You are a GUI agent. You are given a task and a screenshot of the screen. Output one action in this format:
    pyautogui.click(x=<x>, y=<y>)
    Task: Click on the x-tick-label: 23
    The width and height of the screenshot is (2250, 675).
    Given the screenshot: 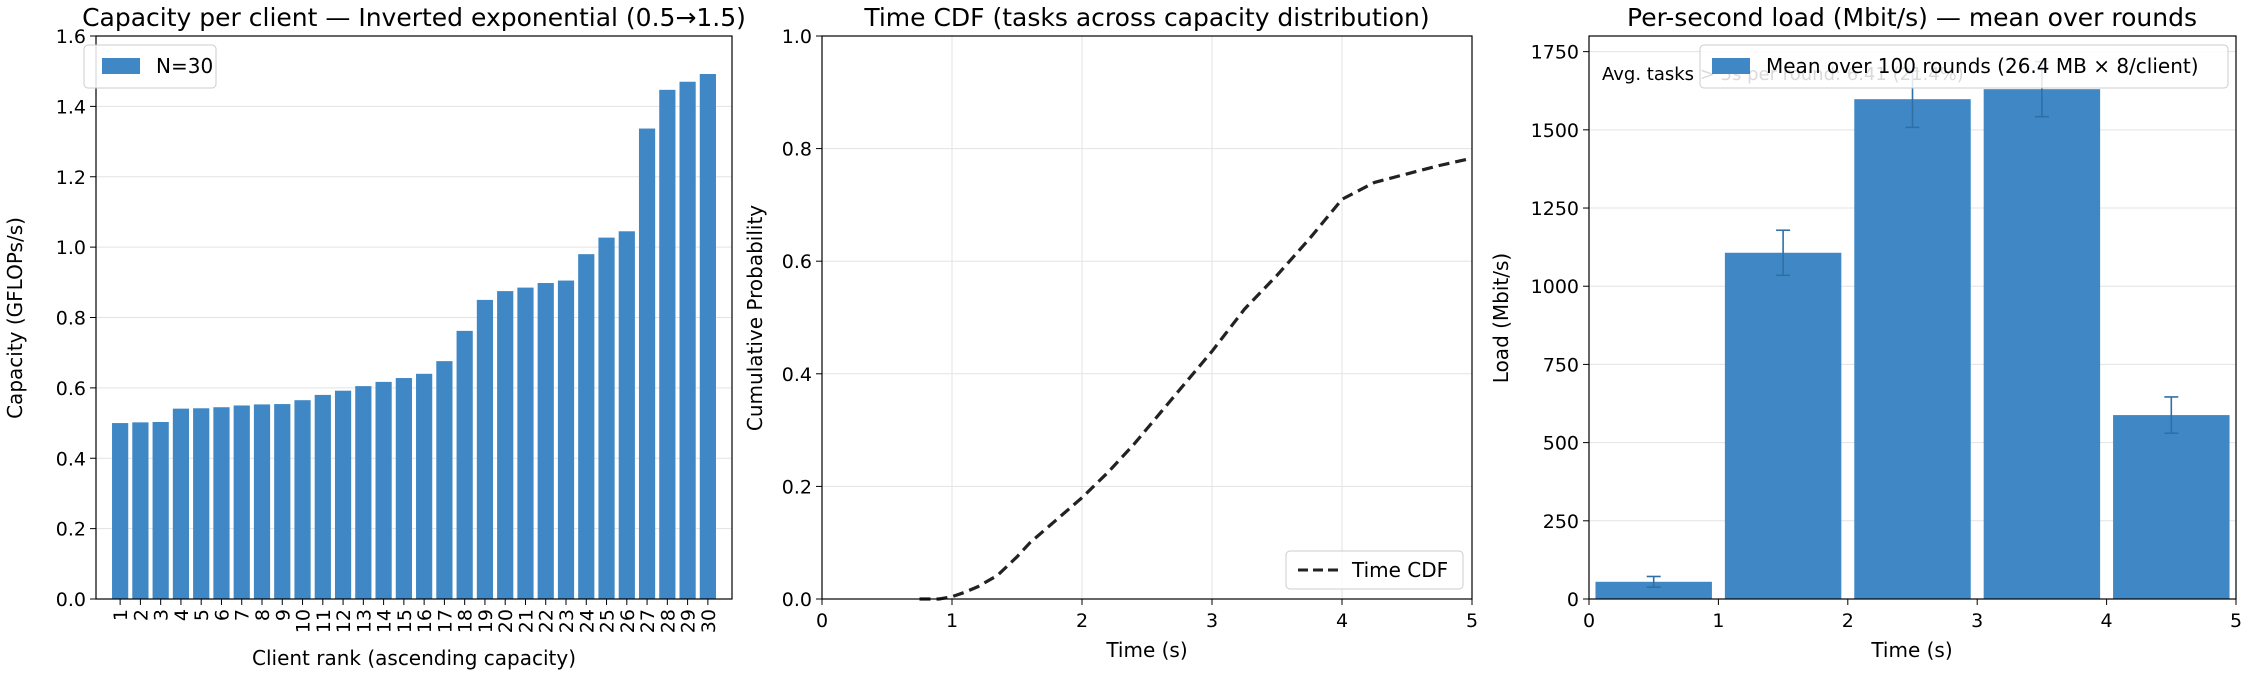 What is the action you would take?
    pyautogui.click(x=567, y=621)
    